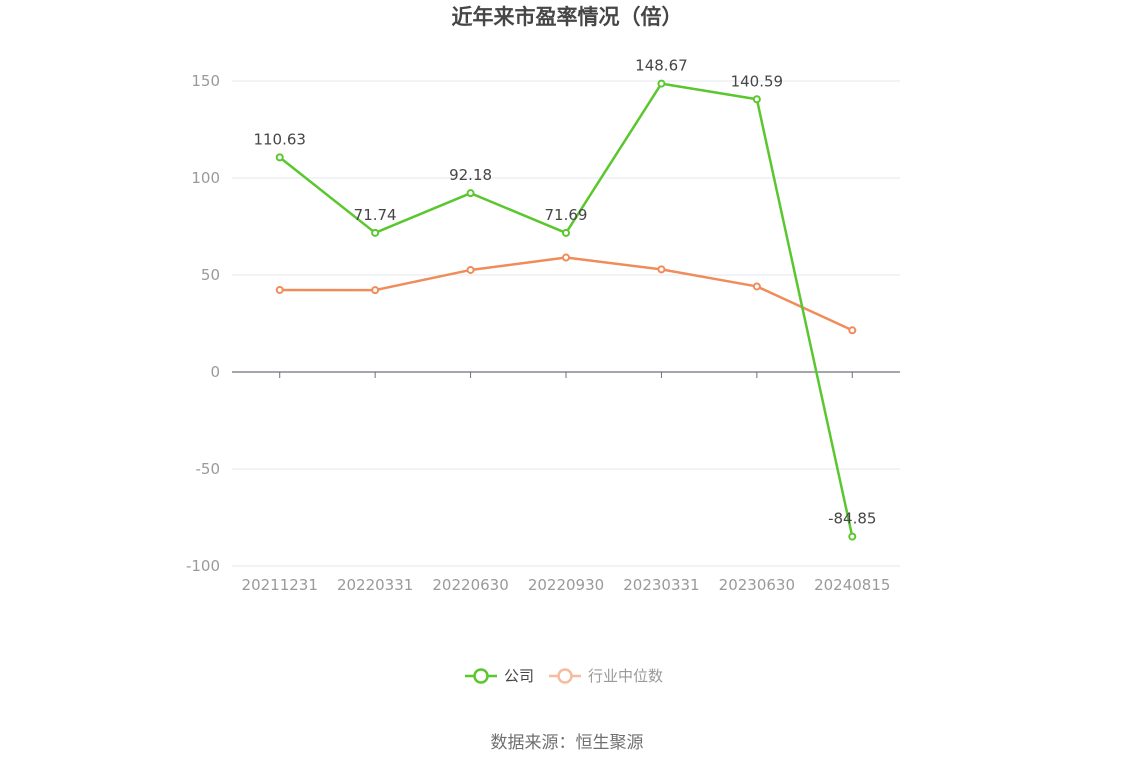 This screenshot has width=1134, height=766. I want to click on legend-item-1: 行业中位数, so click(606, 676).